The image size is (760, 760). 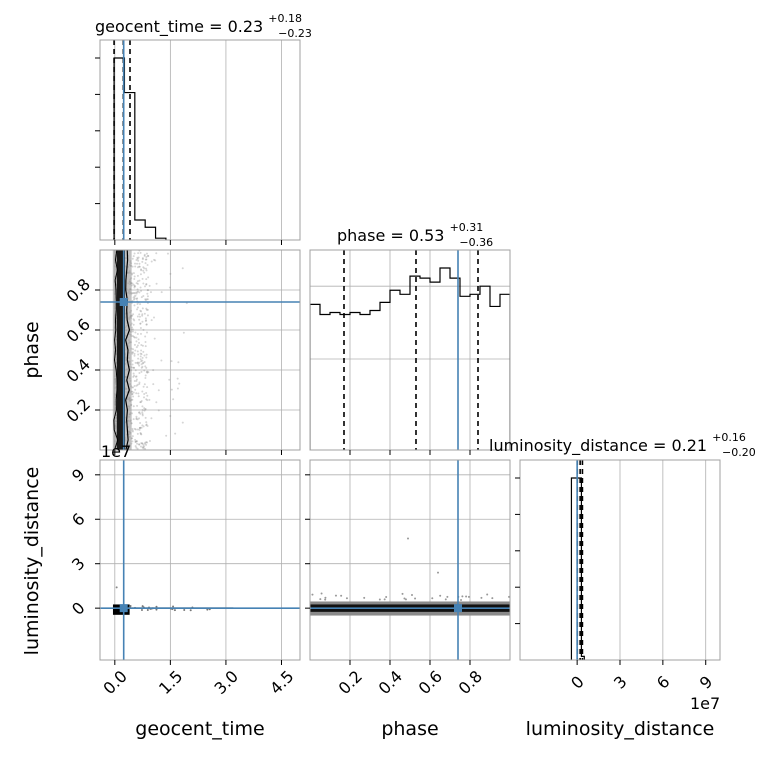 What do you see at coordinates (706, 682) in the screenshot?
I see `x-tick-label: 9` at bounding box center [706, 682].